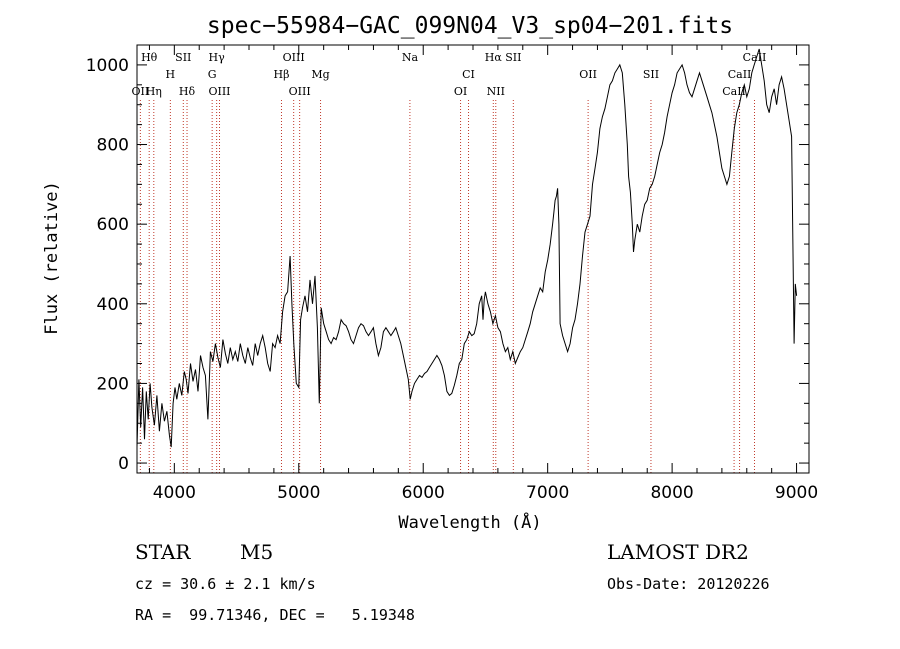 The image size is (900, 649). What do you see at coordinates (171, 74) in the screenshot?
I see `line-marker-label: H` at bounding box center [171, 74].